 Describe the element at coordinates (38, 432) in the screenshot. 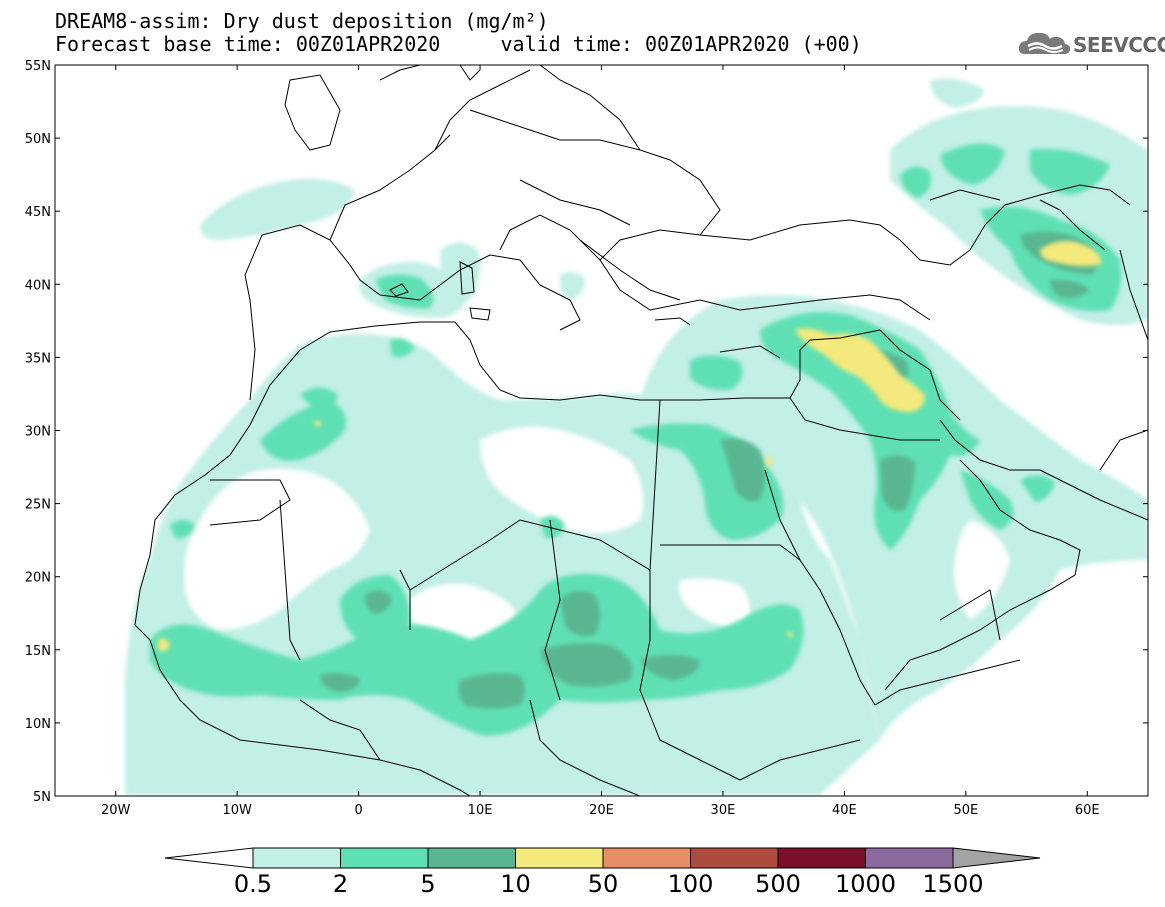

I see `lat-tick-label: 30N` at that location.